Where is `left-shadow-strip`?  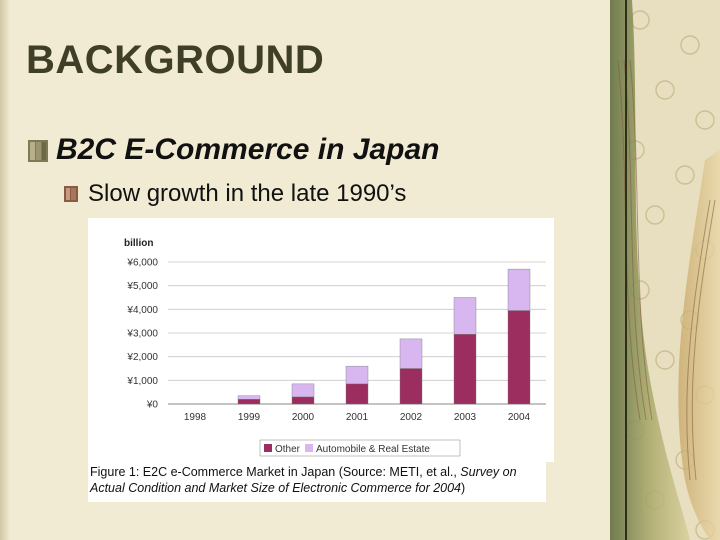 left-shadow-strip is located at coordinates (5, 270).